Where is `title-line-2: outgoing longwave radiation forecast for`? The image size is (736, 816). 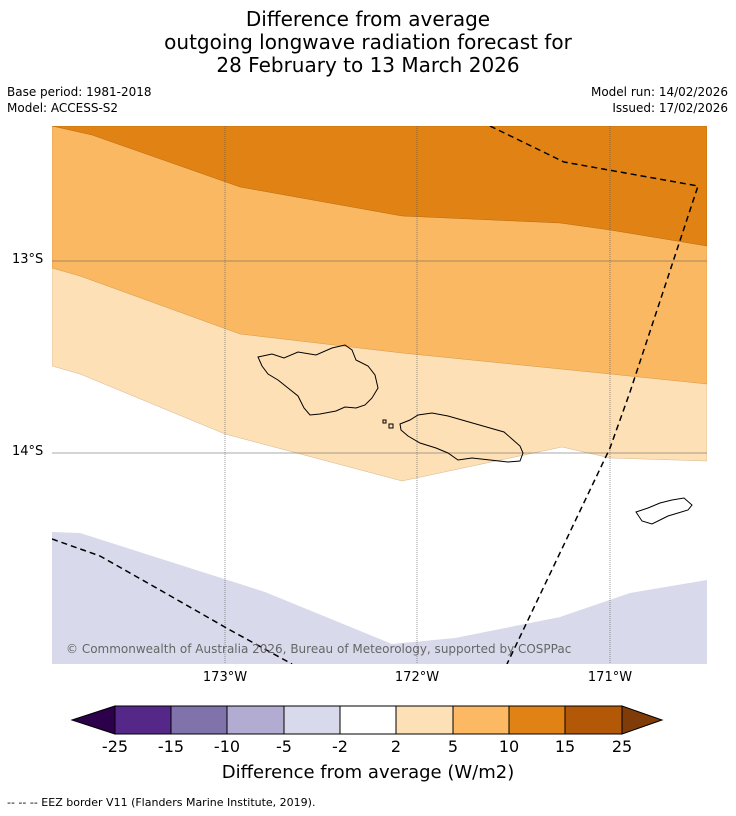 title-line-2: outgoing longwave radiation forecast for is located at coordinates (368, 42).